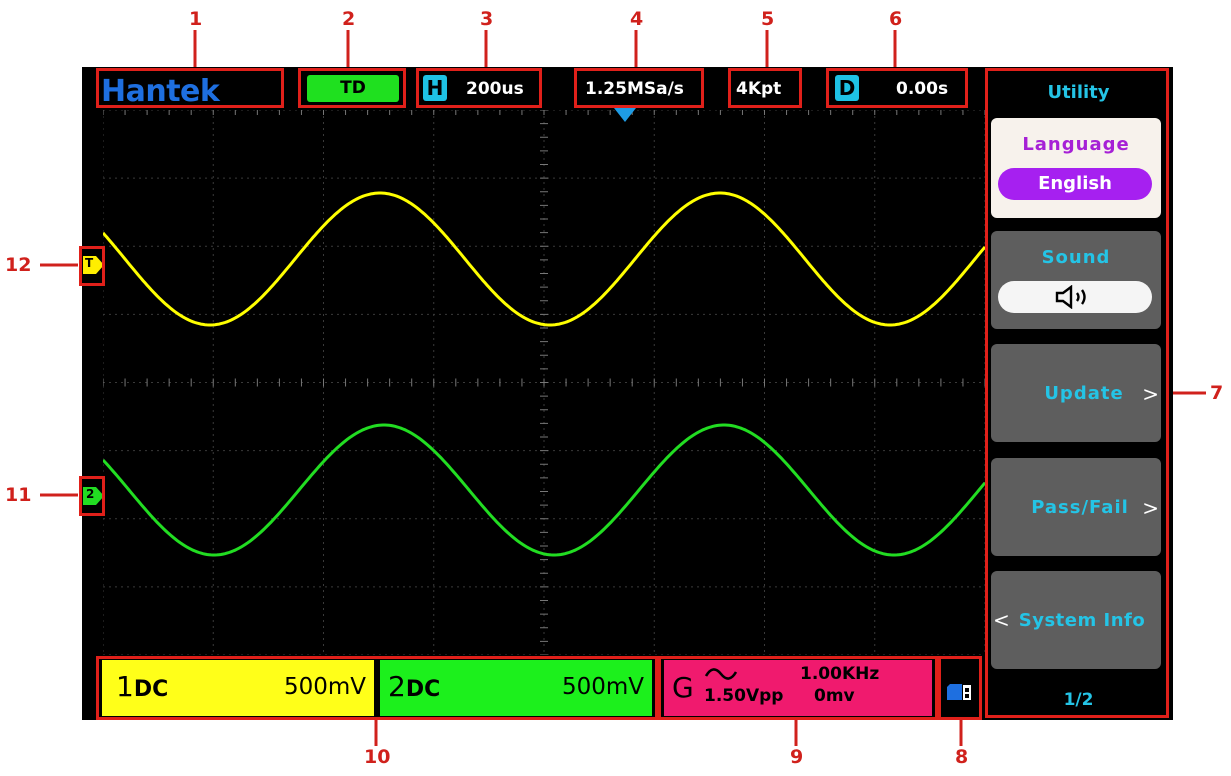 The width and height of the screenshot is (1231, 776). What do you see at coordinates (1078, 92) in the screenshot?
I see `menu-title: Utility` at bounding box center [1078, 92].